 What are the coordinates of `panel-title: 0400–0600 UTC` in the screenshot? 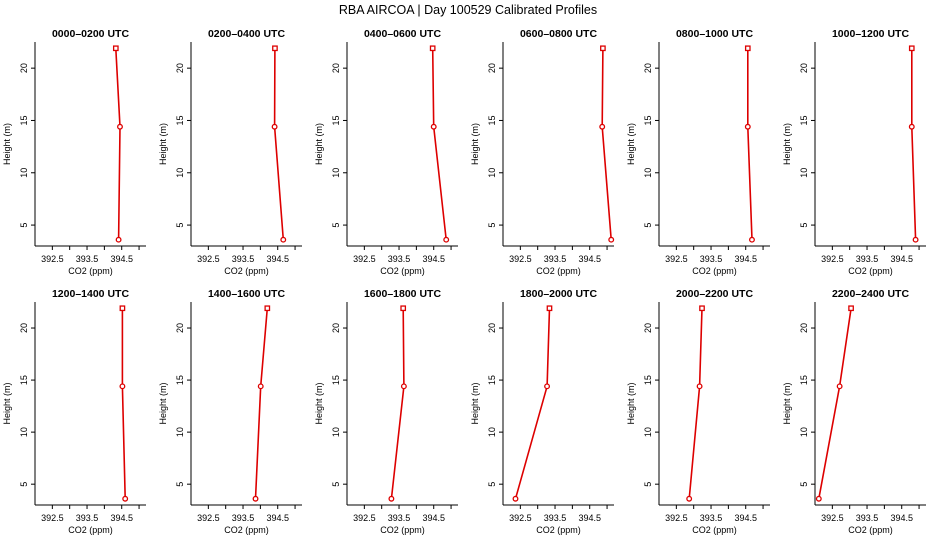 It's located at (402, 34).